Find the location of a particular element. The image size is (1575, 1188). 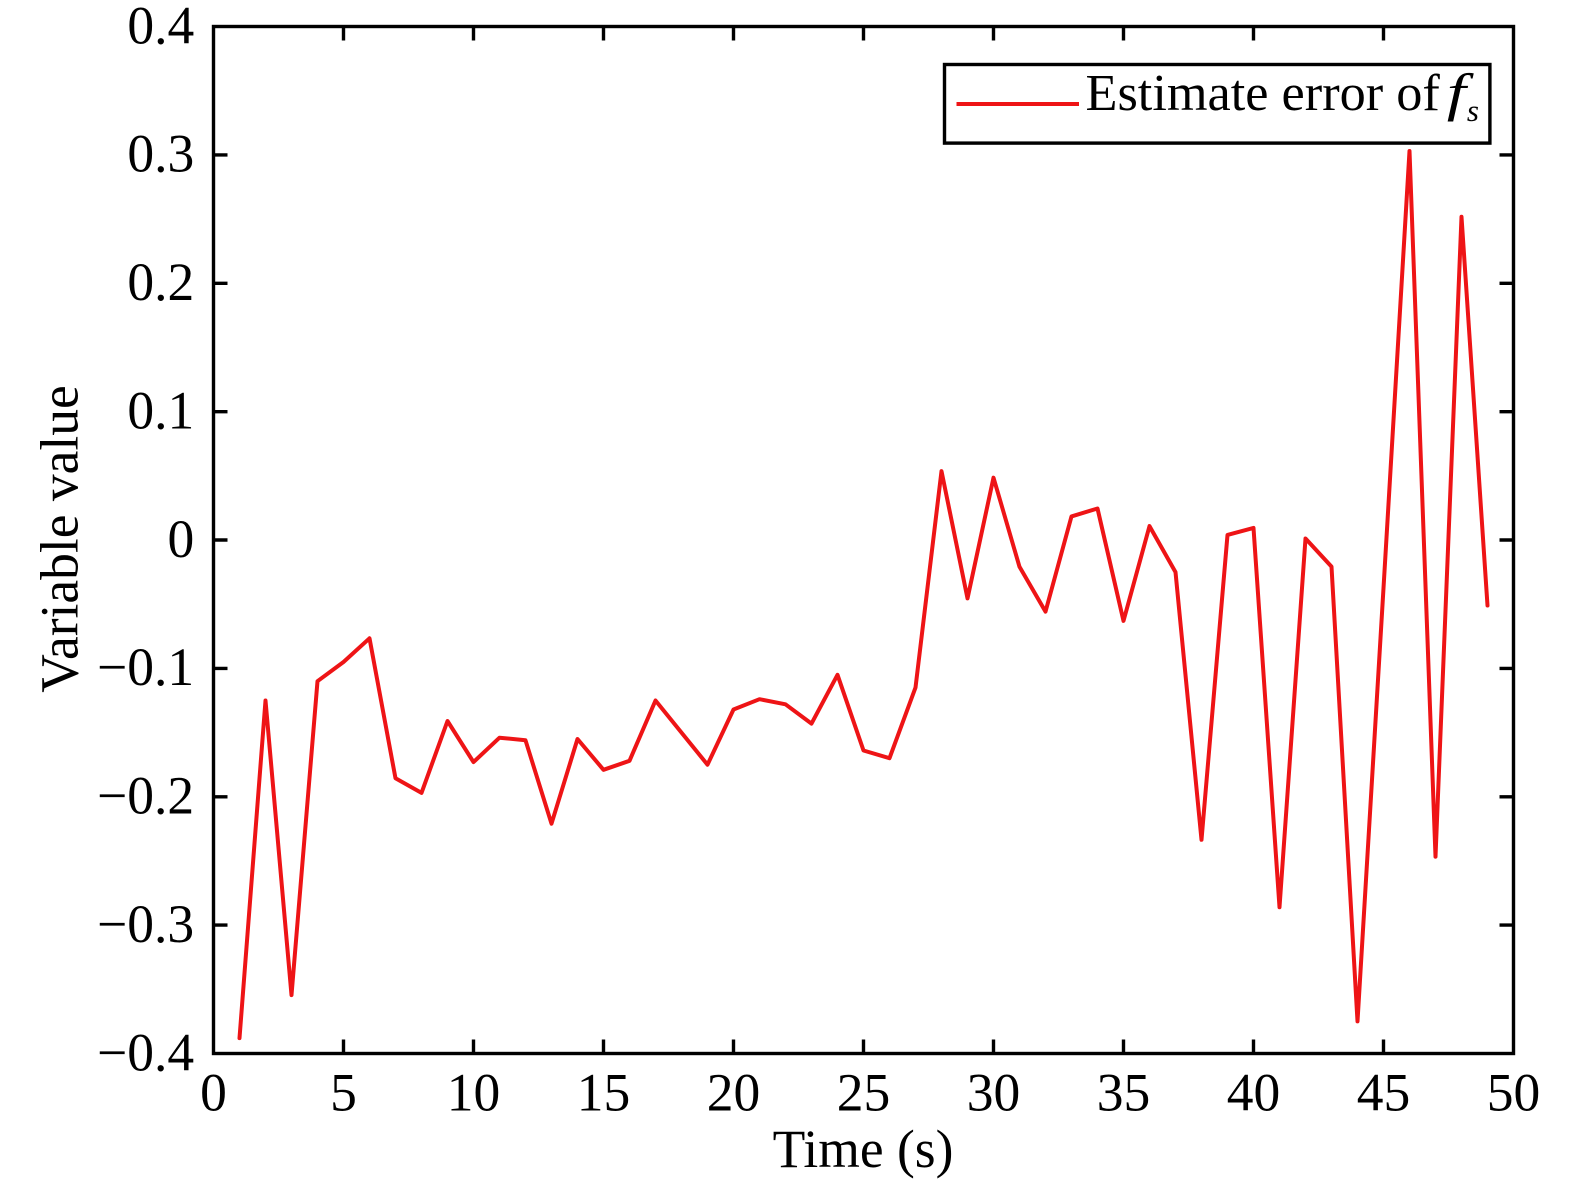

svg-text: 10 is located at coordinates (474, 1093).